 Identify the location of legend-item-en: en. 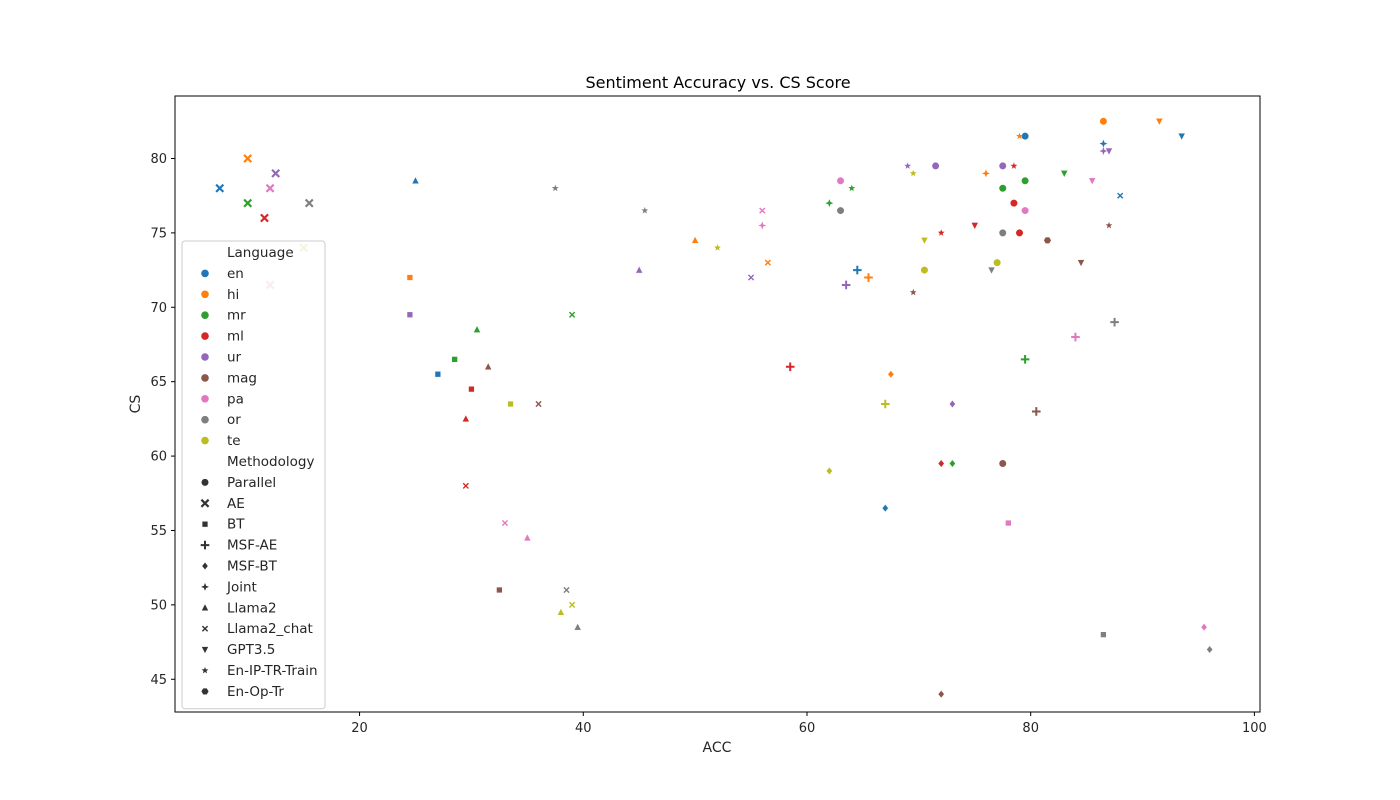
(235, 274).